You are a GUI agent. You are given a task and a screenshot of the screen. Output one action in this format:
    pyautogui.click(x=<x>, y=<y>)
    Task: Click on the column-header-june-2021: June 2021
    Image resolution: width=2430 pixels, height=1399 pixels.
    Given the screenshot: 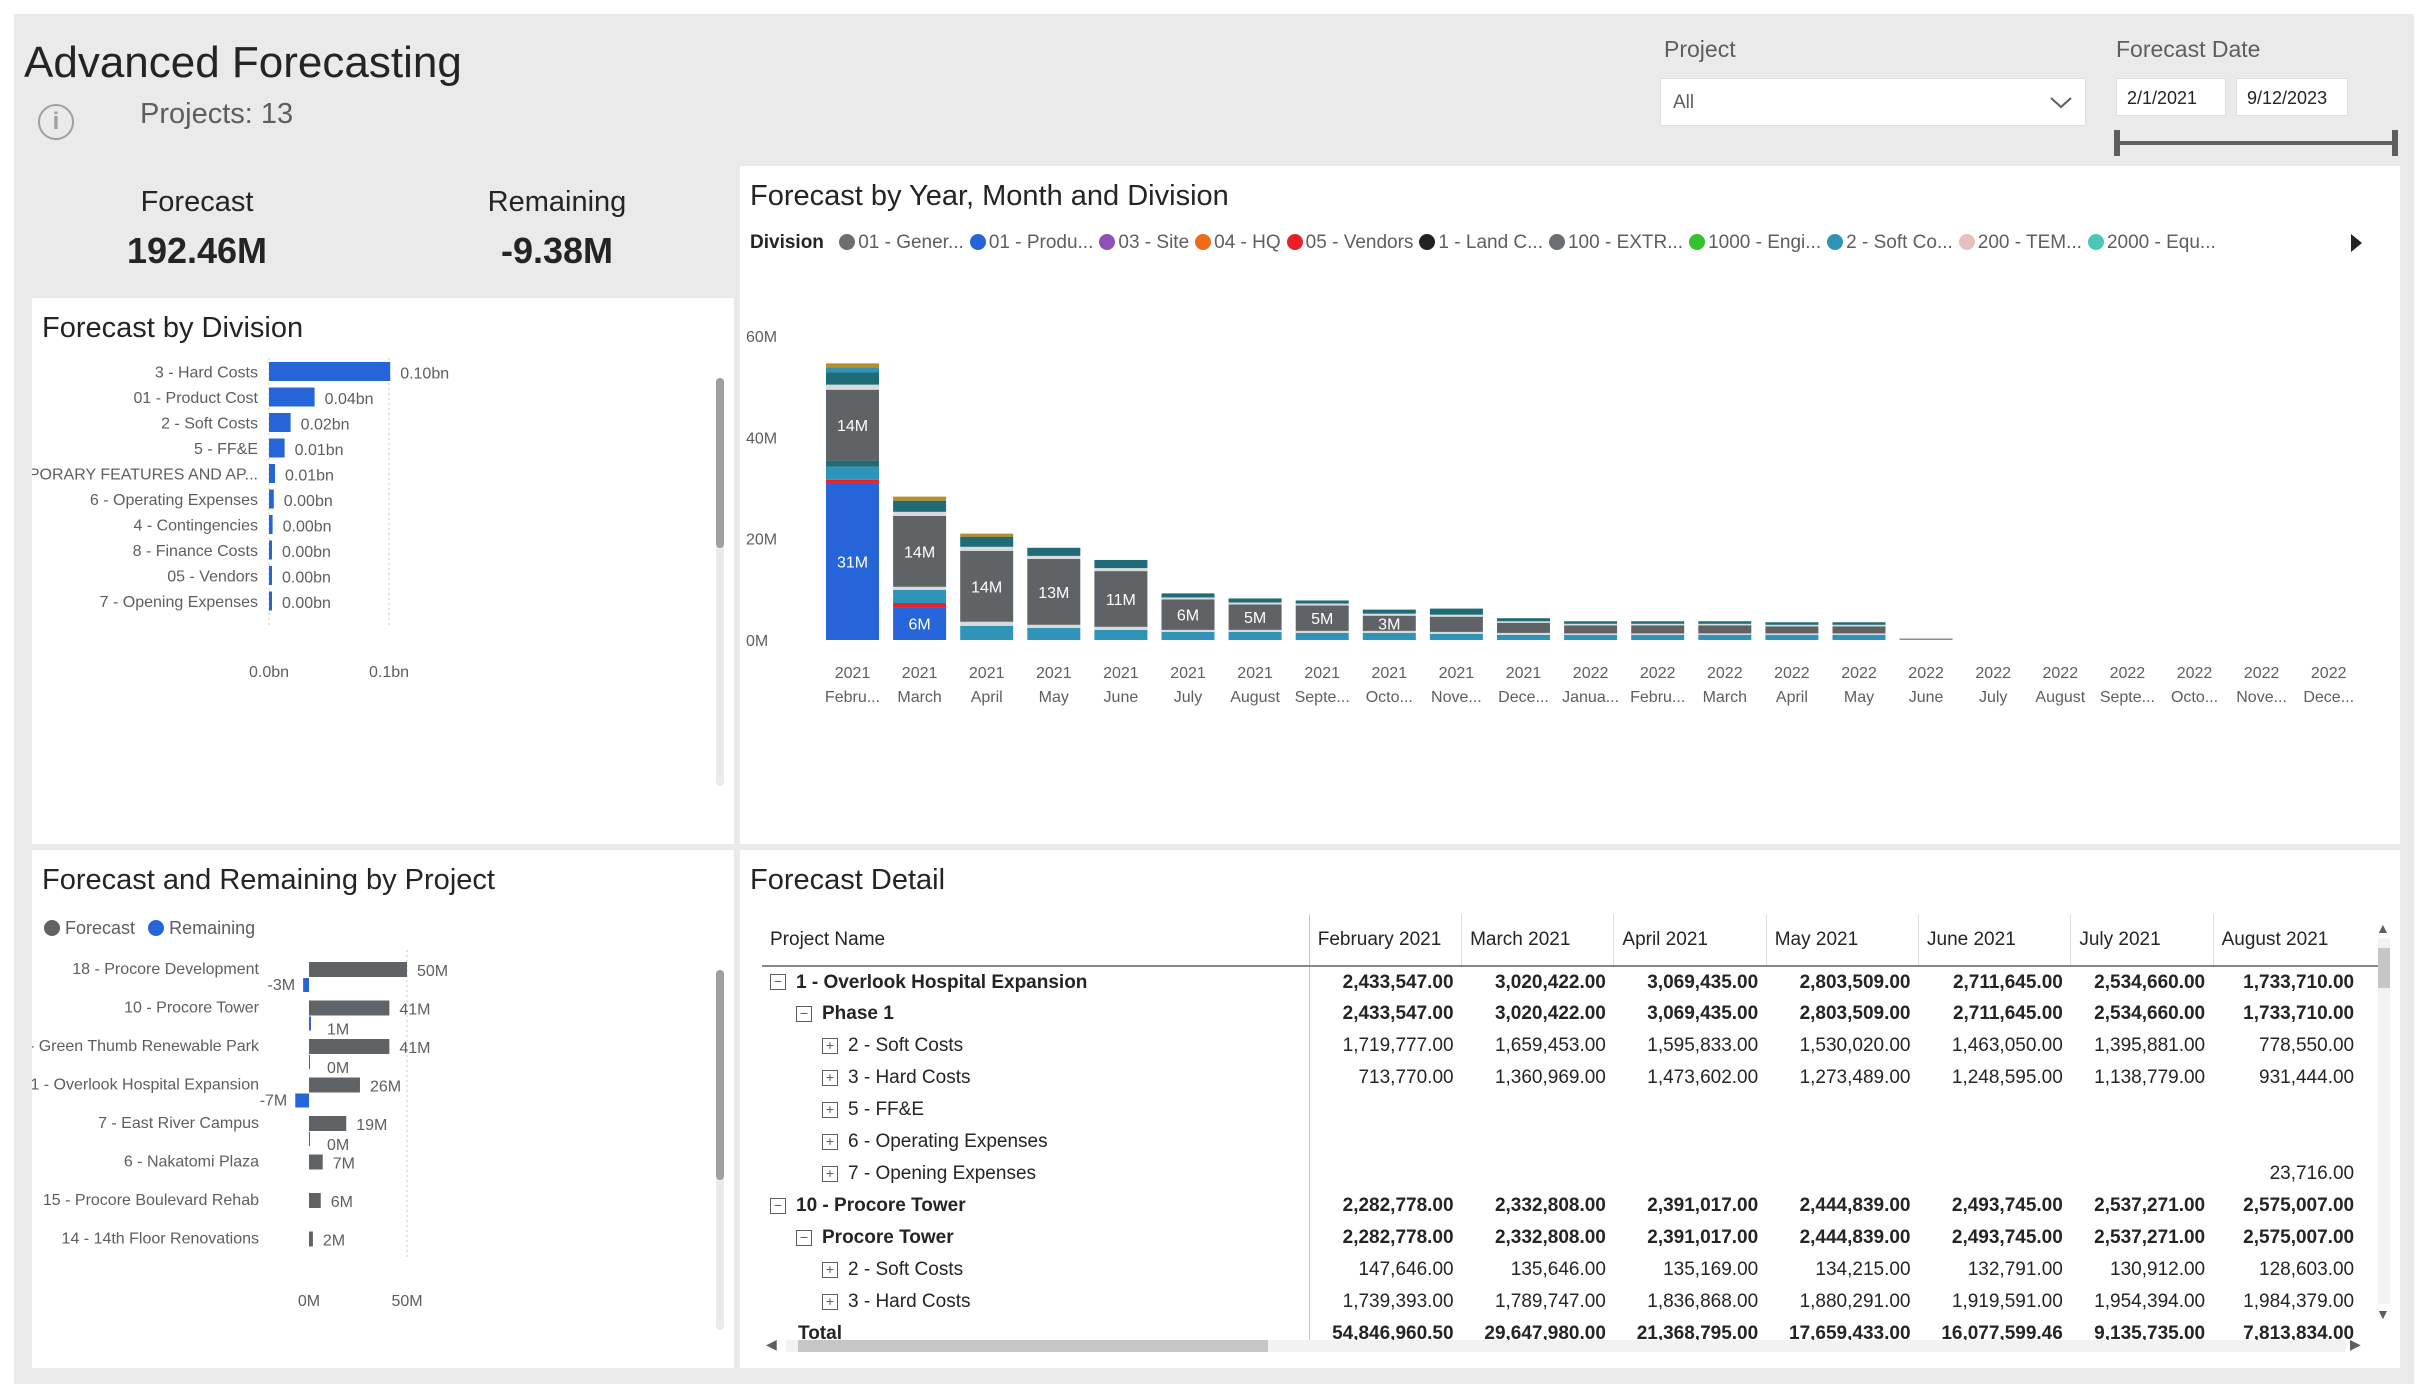 What is the action you would take?
    pyautogui.click(x=1994, y=940)
    